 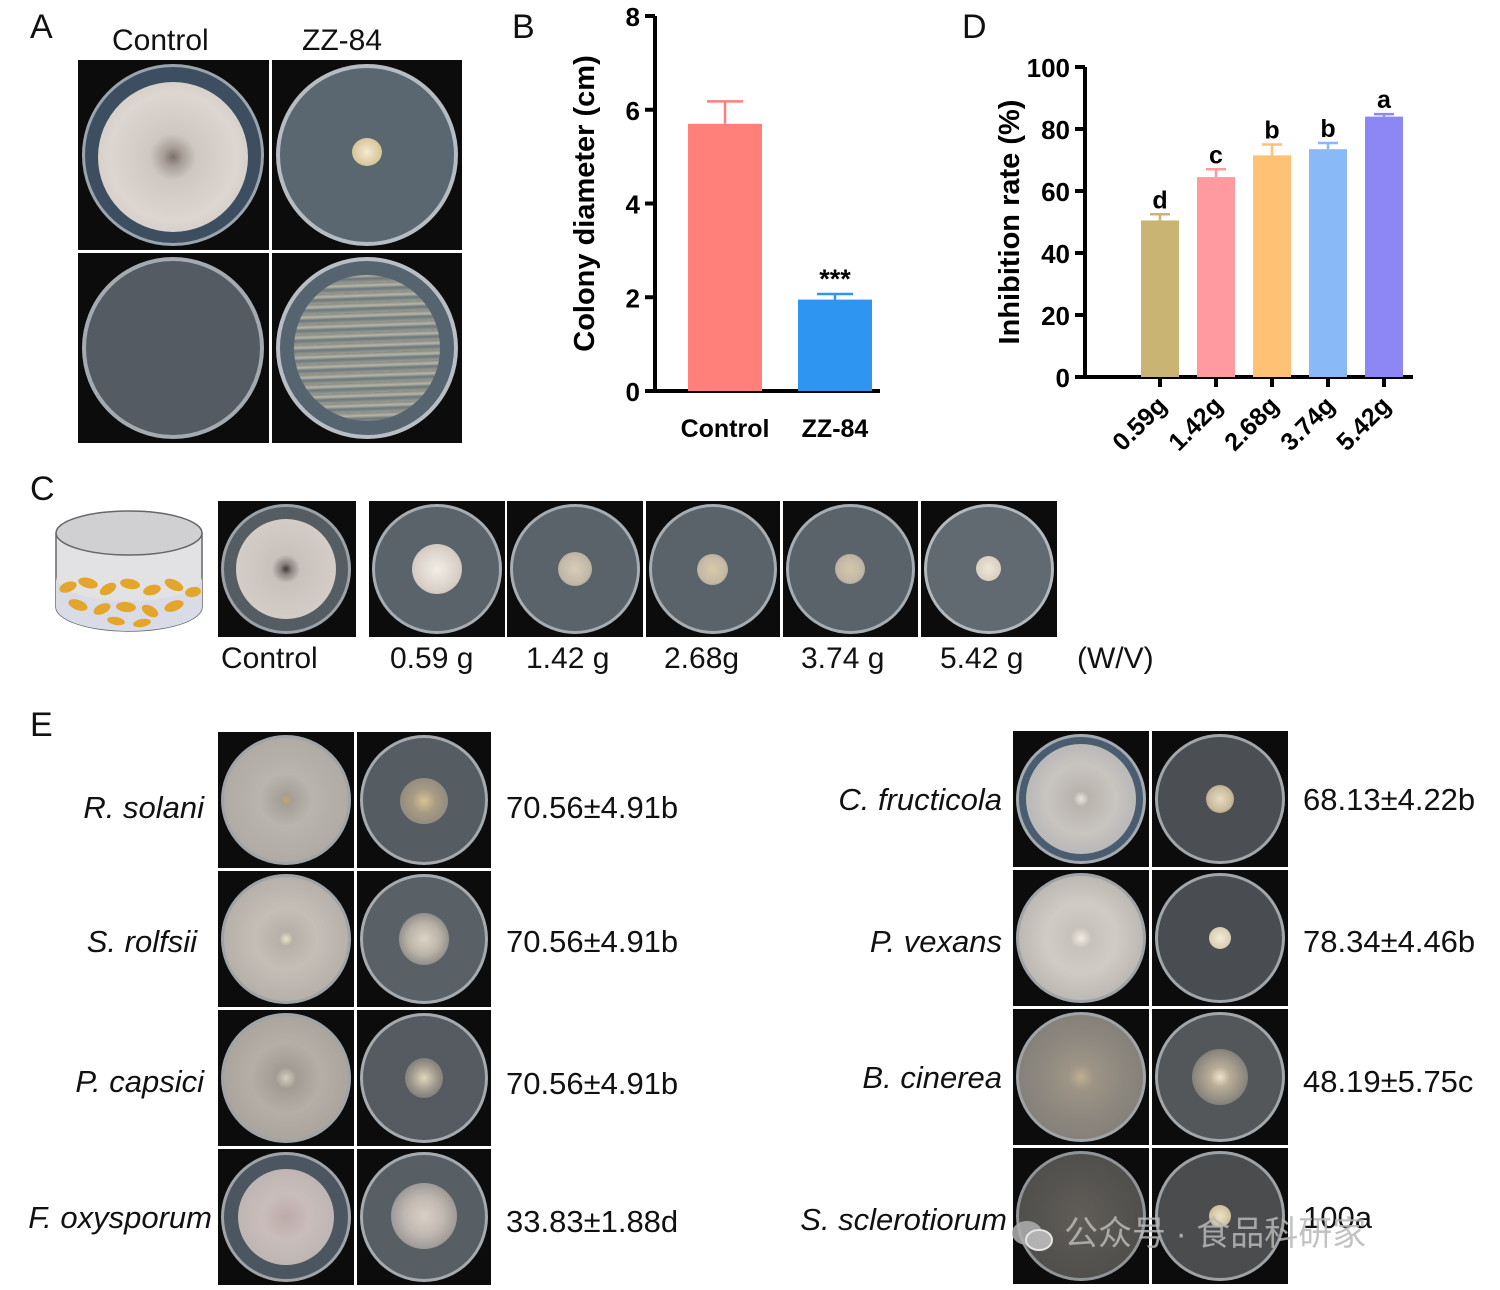 I want to click on plate-photo-a-zz84-fungus, so click(x=367, y=155).